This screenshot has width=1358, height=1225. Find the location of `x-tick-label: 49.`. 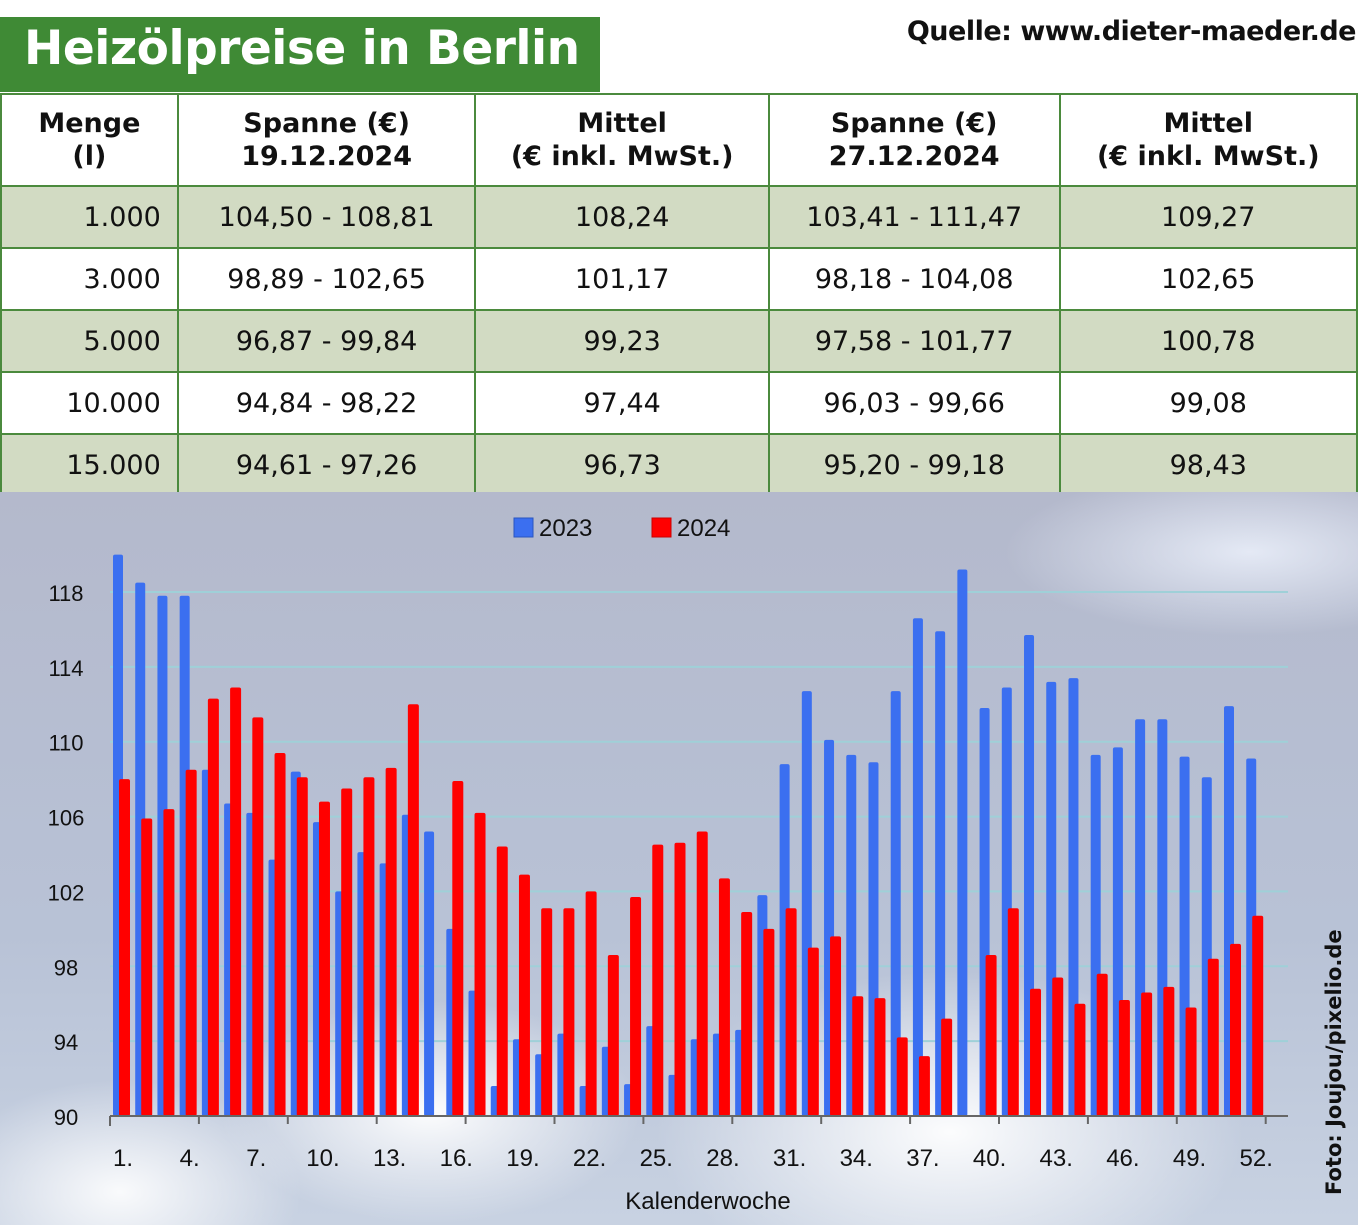

x-tick-label: 49. is located at coordinates (1189, 1158).